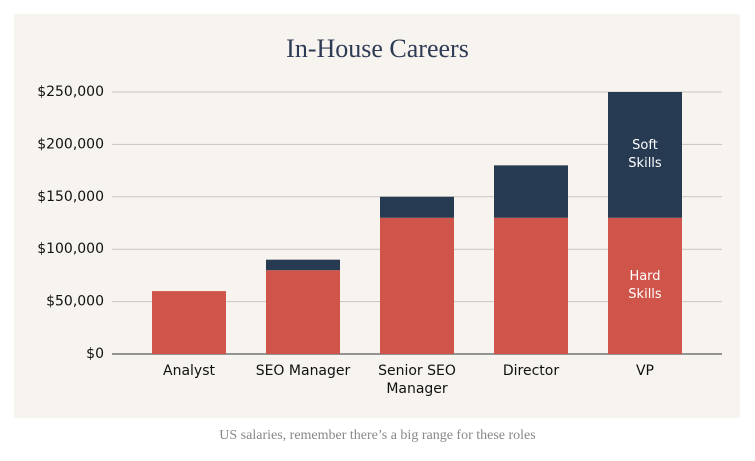 This screenshot has width=755, height=461. I want to click on segment-label: Soft Skills, so click(645, 154).